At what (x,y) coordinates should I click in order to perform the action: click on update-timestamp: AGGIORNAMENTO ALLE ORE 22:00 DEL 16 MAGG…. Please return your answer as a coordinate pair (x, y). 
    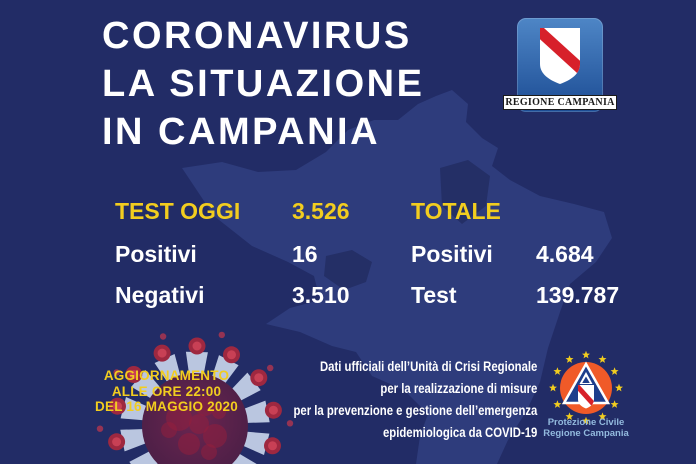
    Looking at the image, I should click on (166, 391).